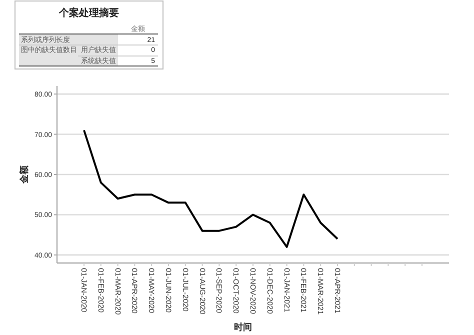 This screenshot has height=335, width=474. Describe the element at coordinates (243, 327) in the screenshot. I see `x-axis-title: 时间` at that location.